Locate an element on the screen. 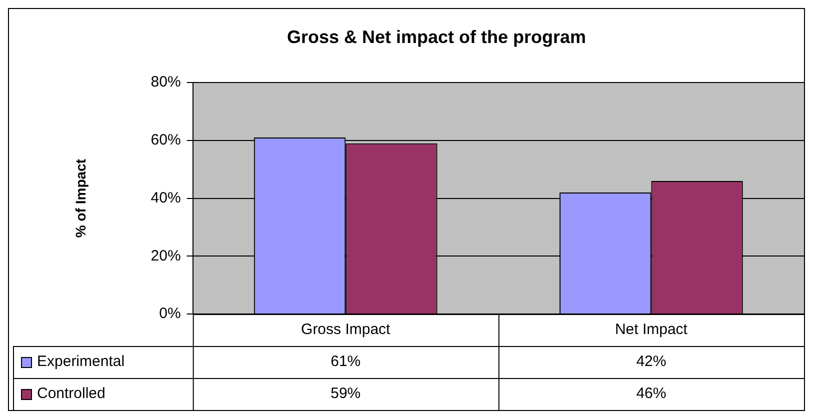 Image resolution: width=813 pixels, height=419 pixels. legend-label: Experimental is located at coordinates (81, 361).